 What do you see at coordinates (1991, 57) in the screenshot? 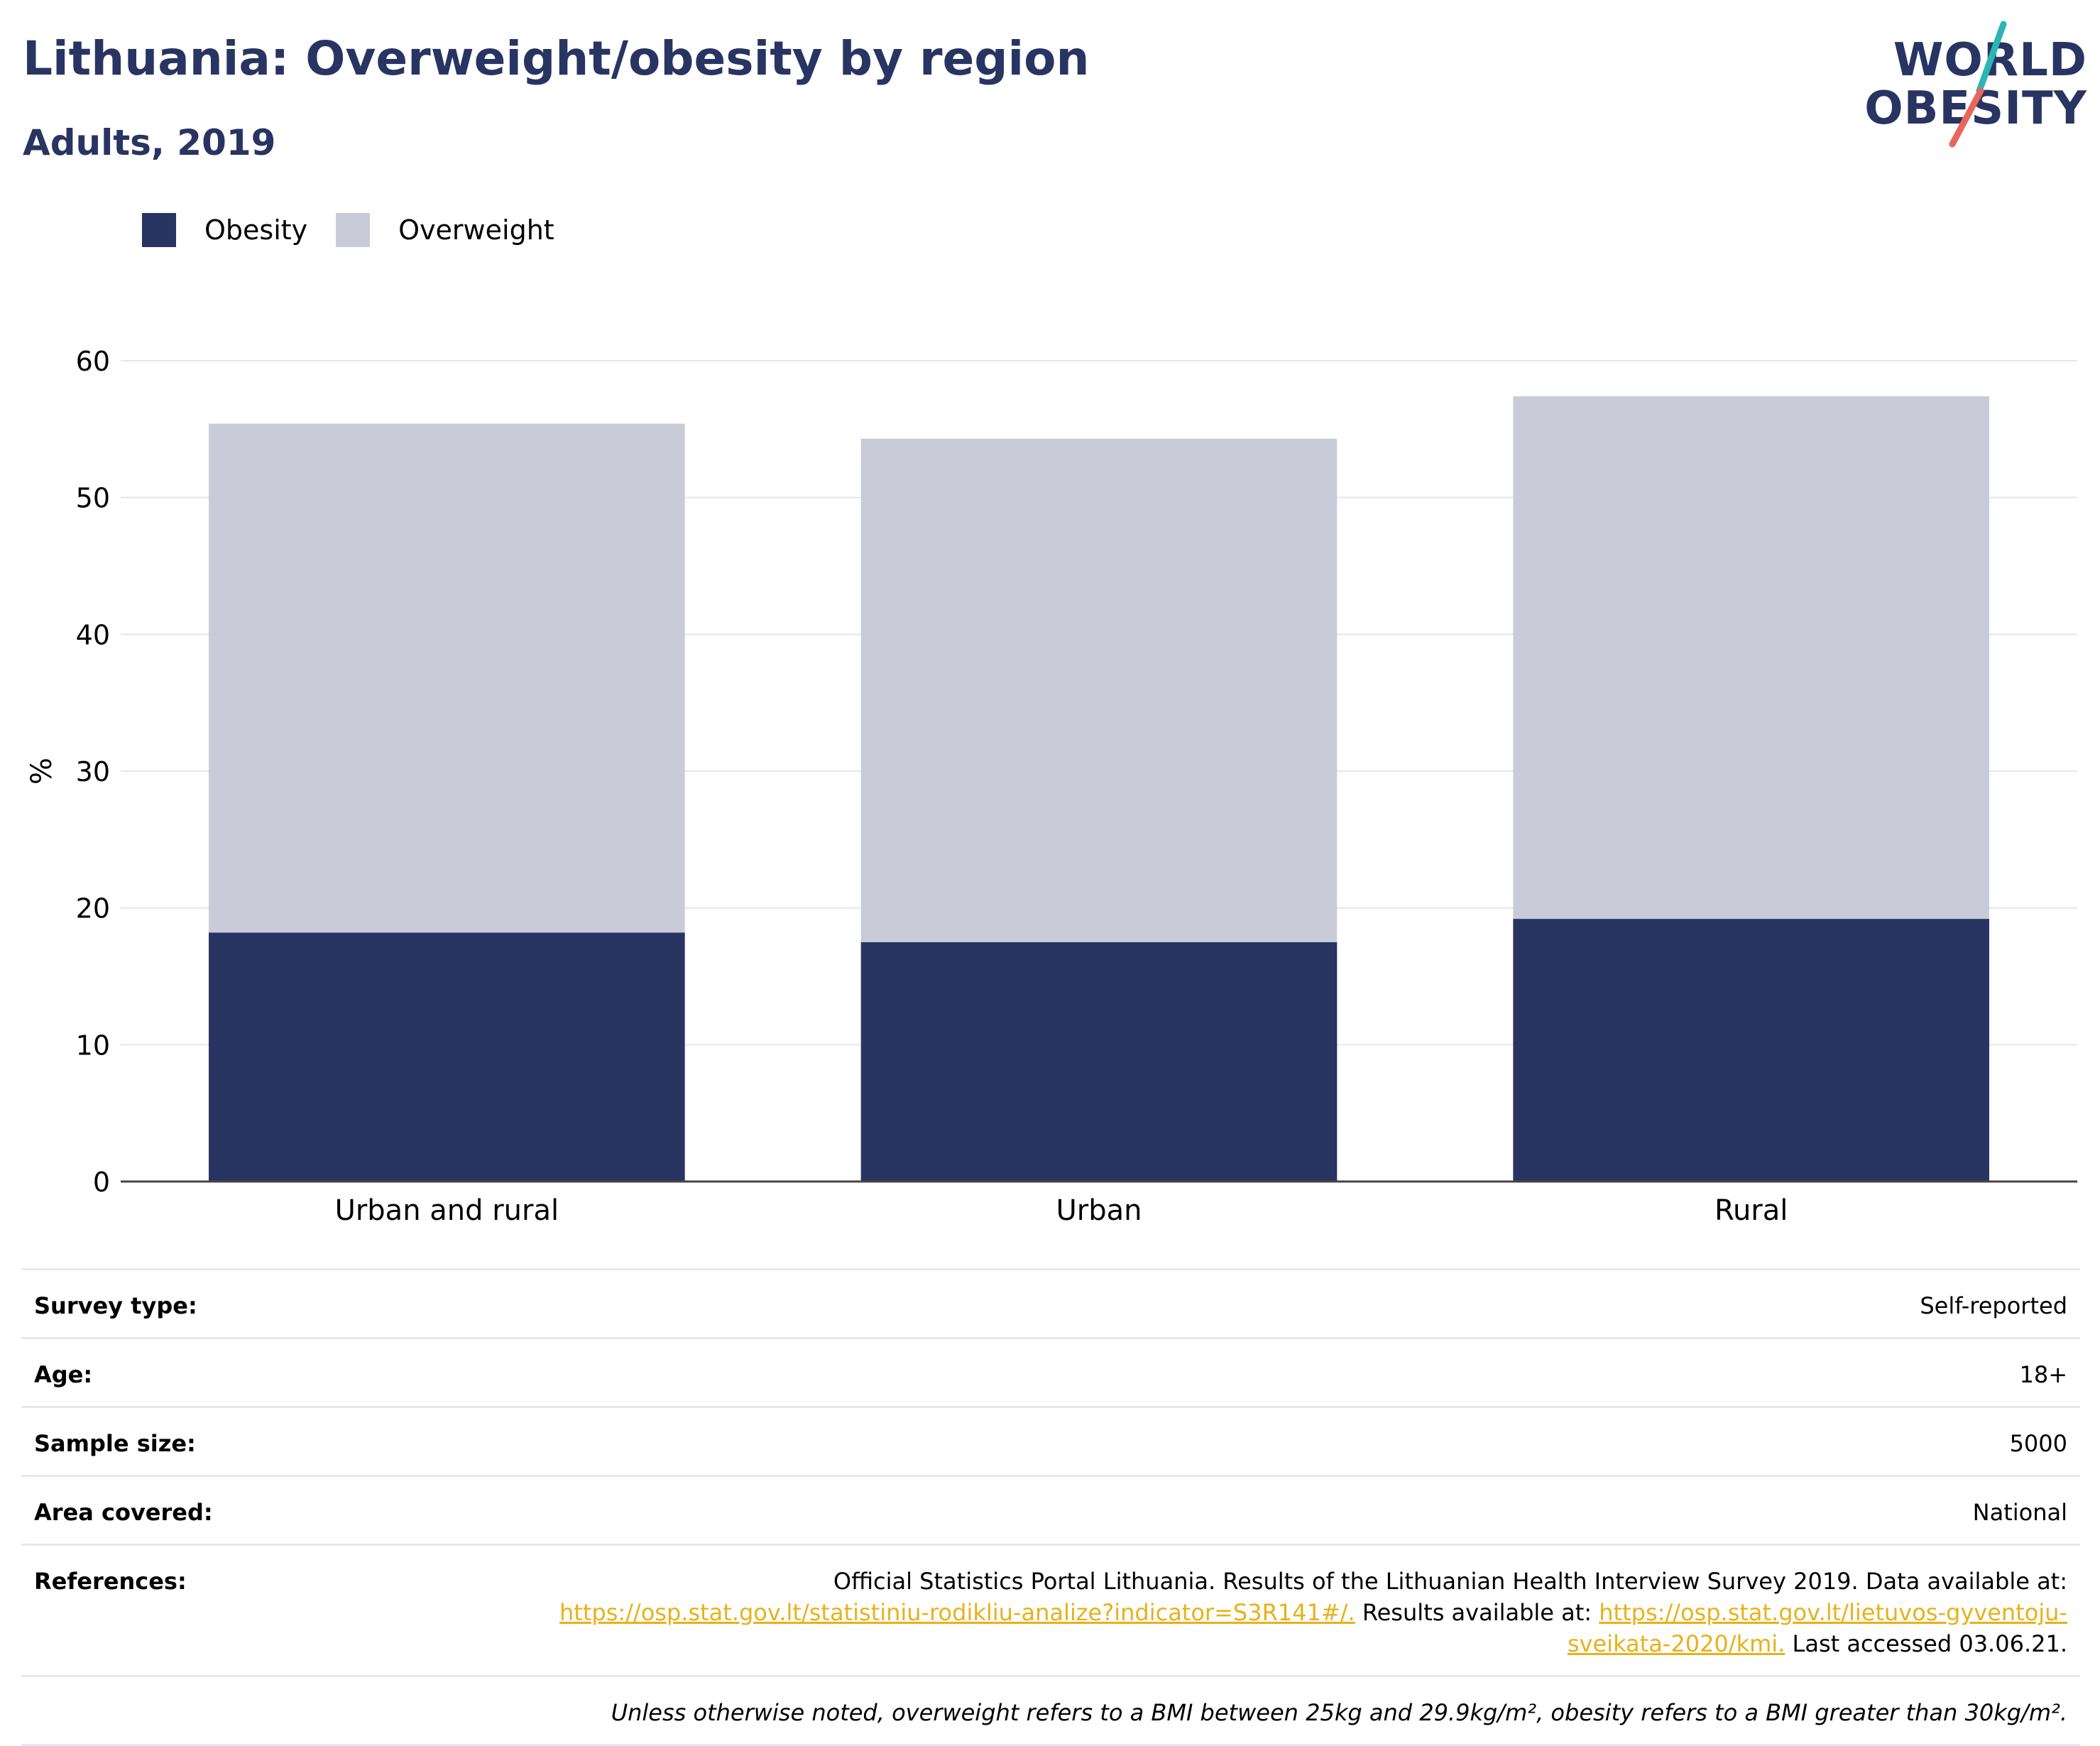
I see `logo-slash-top` at bounding box center [1991, 57].